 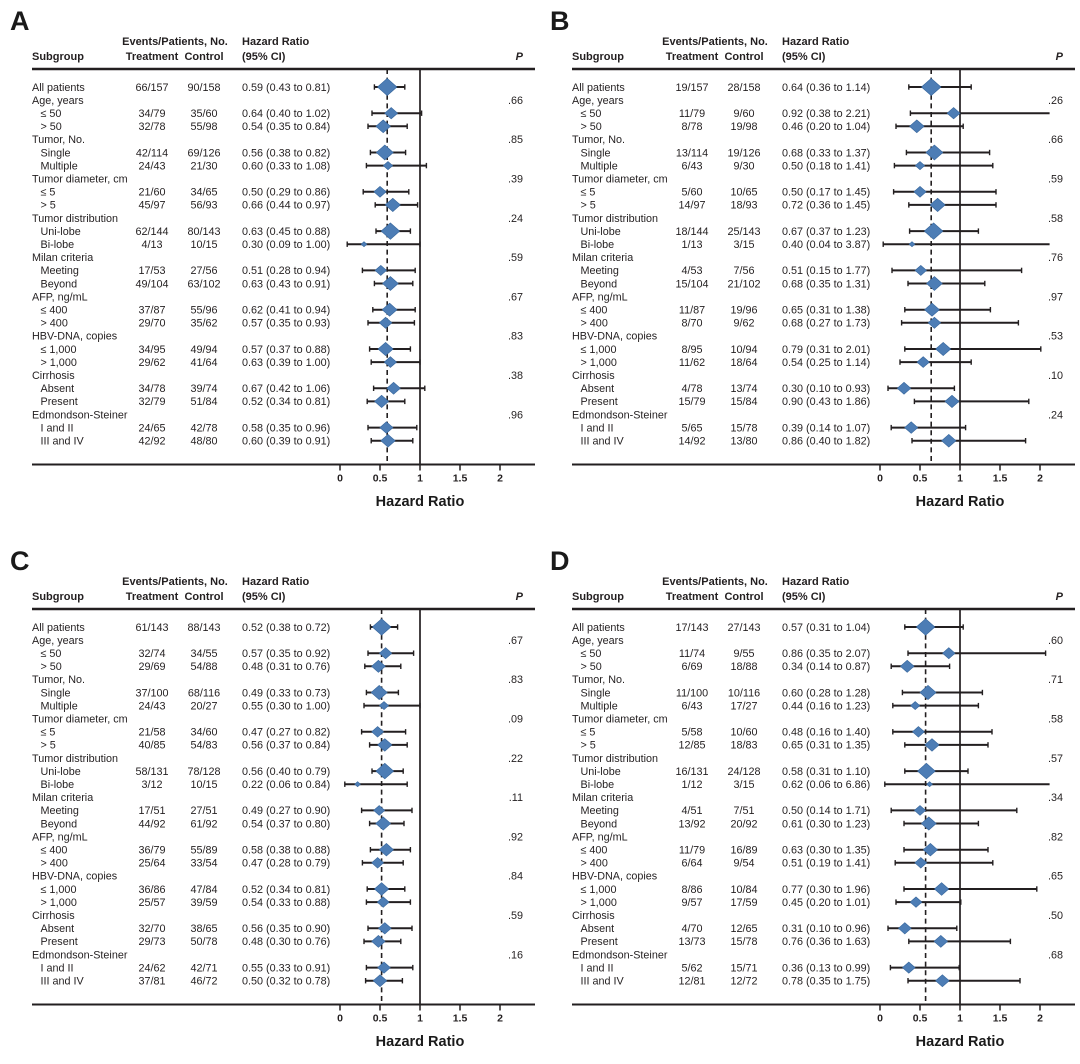 I want to click on control-events-patients: 9/30, so click(x=743, y=166).